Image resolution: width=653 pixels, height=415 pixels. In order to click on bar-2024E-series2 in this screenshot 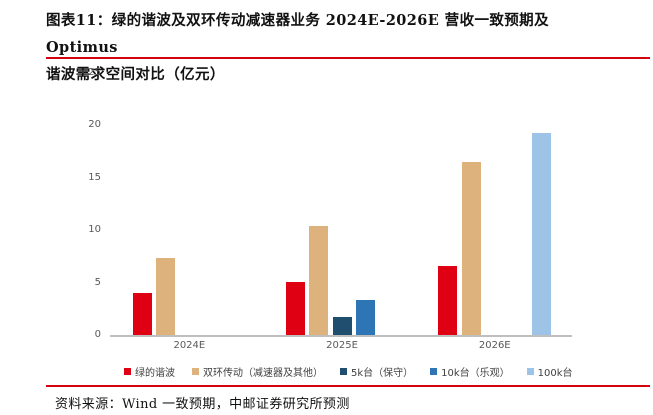, I will do `click(166, 296)`.